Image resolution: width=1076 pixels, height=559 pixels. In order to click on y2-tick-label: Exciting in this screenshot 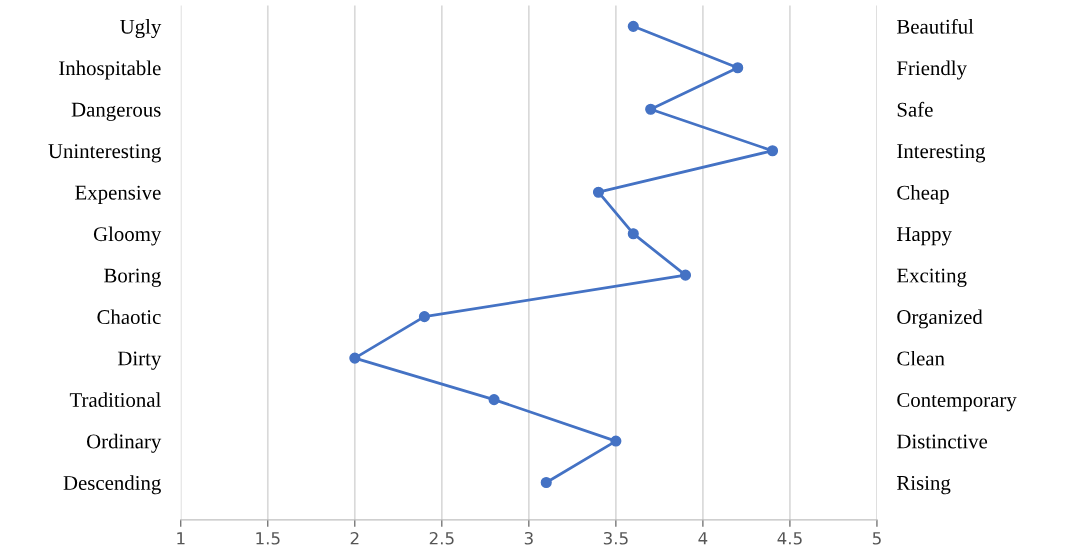, I will do `click(931, 277)`.